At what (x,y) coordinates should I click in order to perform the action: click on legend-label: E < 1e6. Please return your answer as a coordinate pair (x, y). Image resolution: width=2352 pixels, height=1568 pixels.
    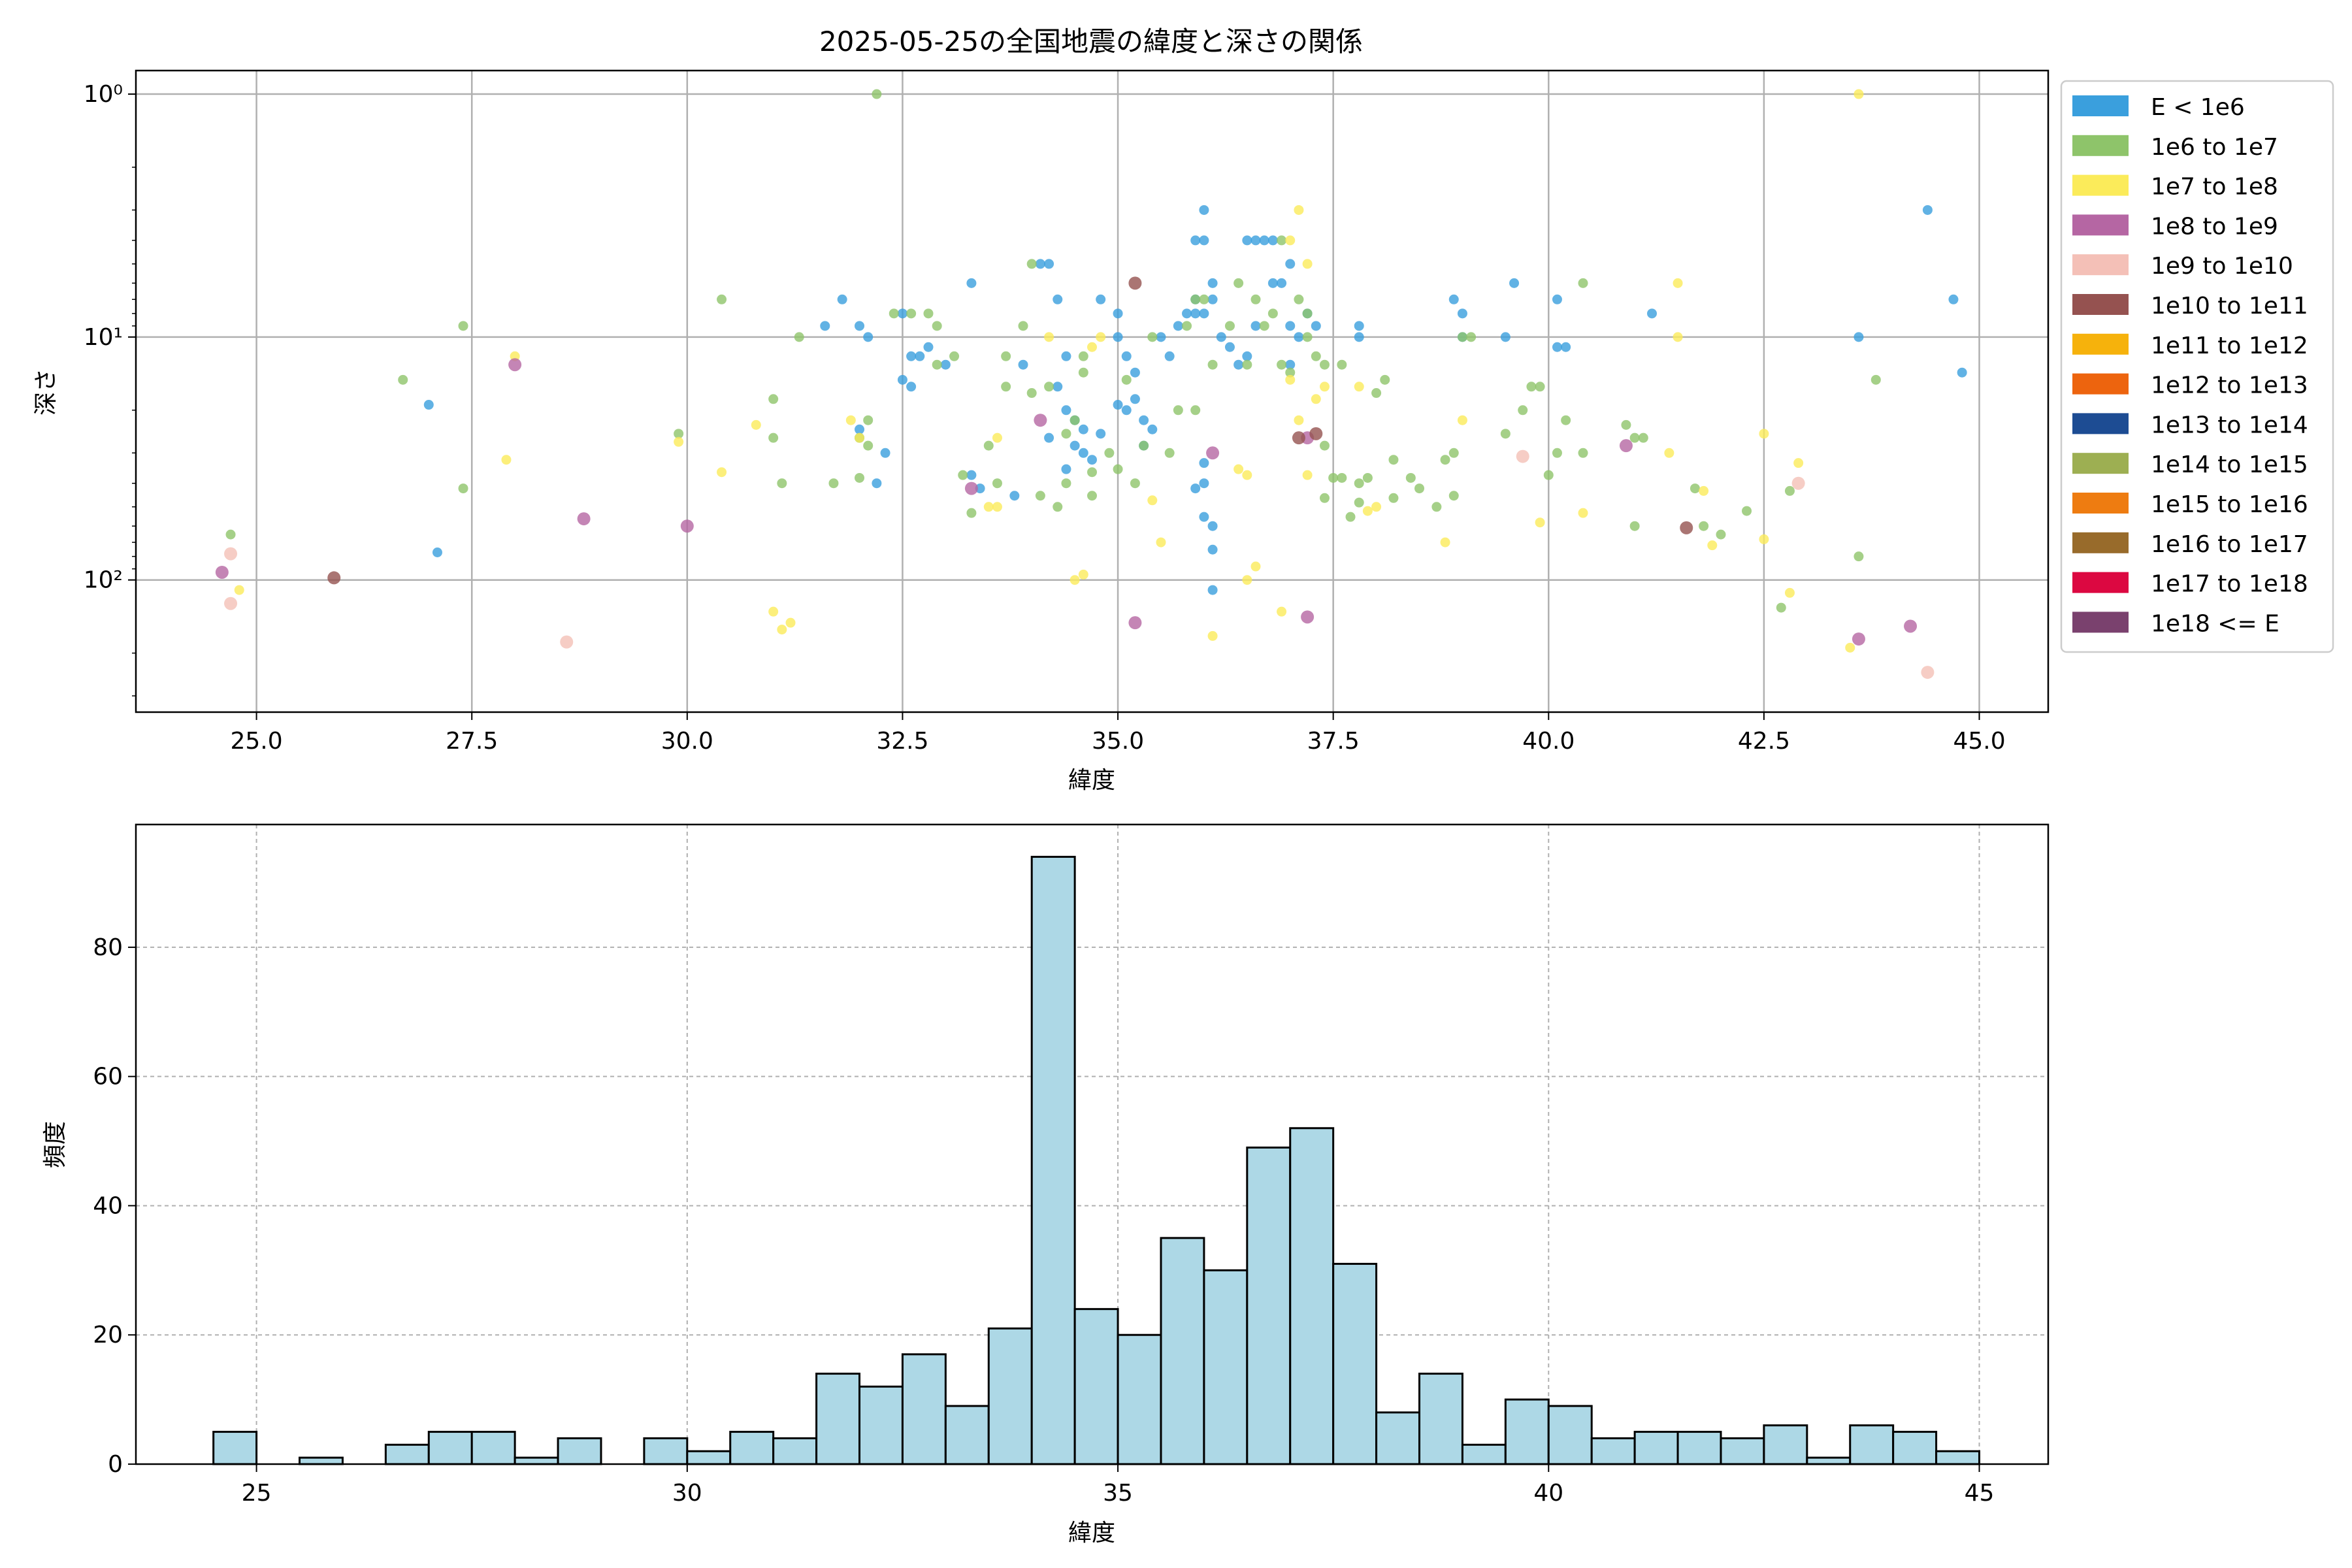
    Looking at the image, I should click on (2198, 107).